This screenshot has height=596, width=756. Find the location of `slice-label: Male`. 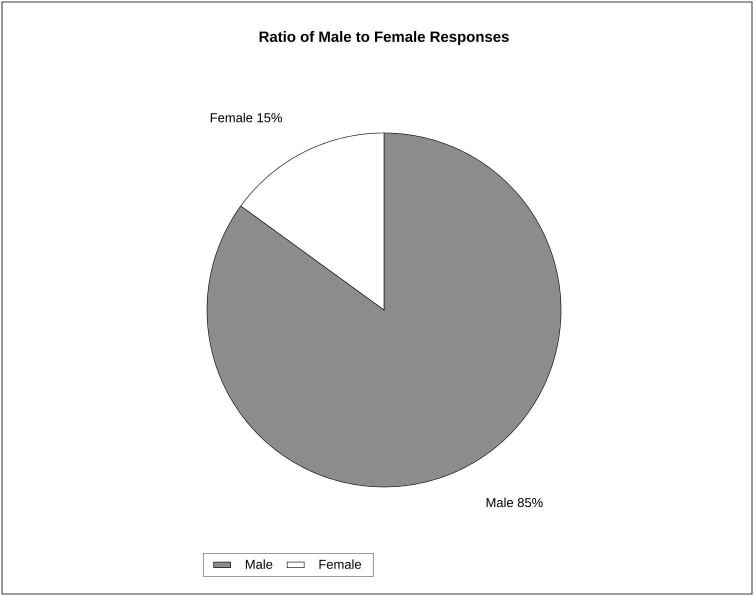

slice-label: Male is located at coordinates (500, 503).